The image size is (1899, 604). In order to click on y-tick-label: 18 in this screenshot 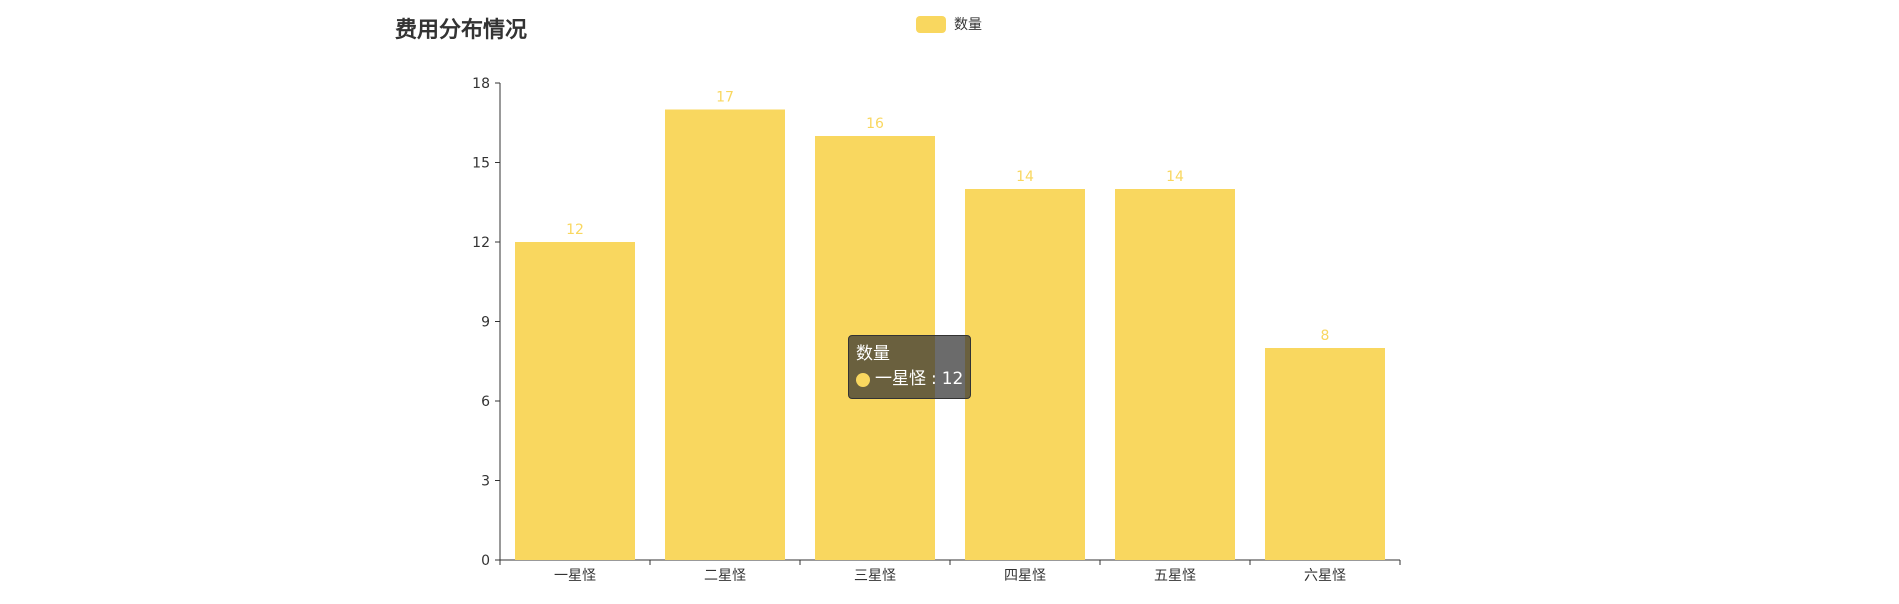, I will do `click(481, 84)`.